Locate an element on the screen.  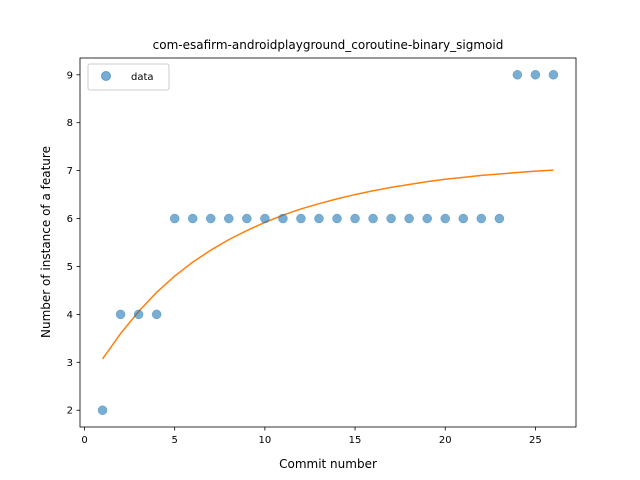
x-tick-label: 10 is located at coordinates (265, 440).